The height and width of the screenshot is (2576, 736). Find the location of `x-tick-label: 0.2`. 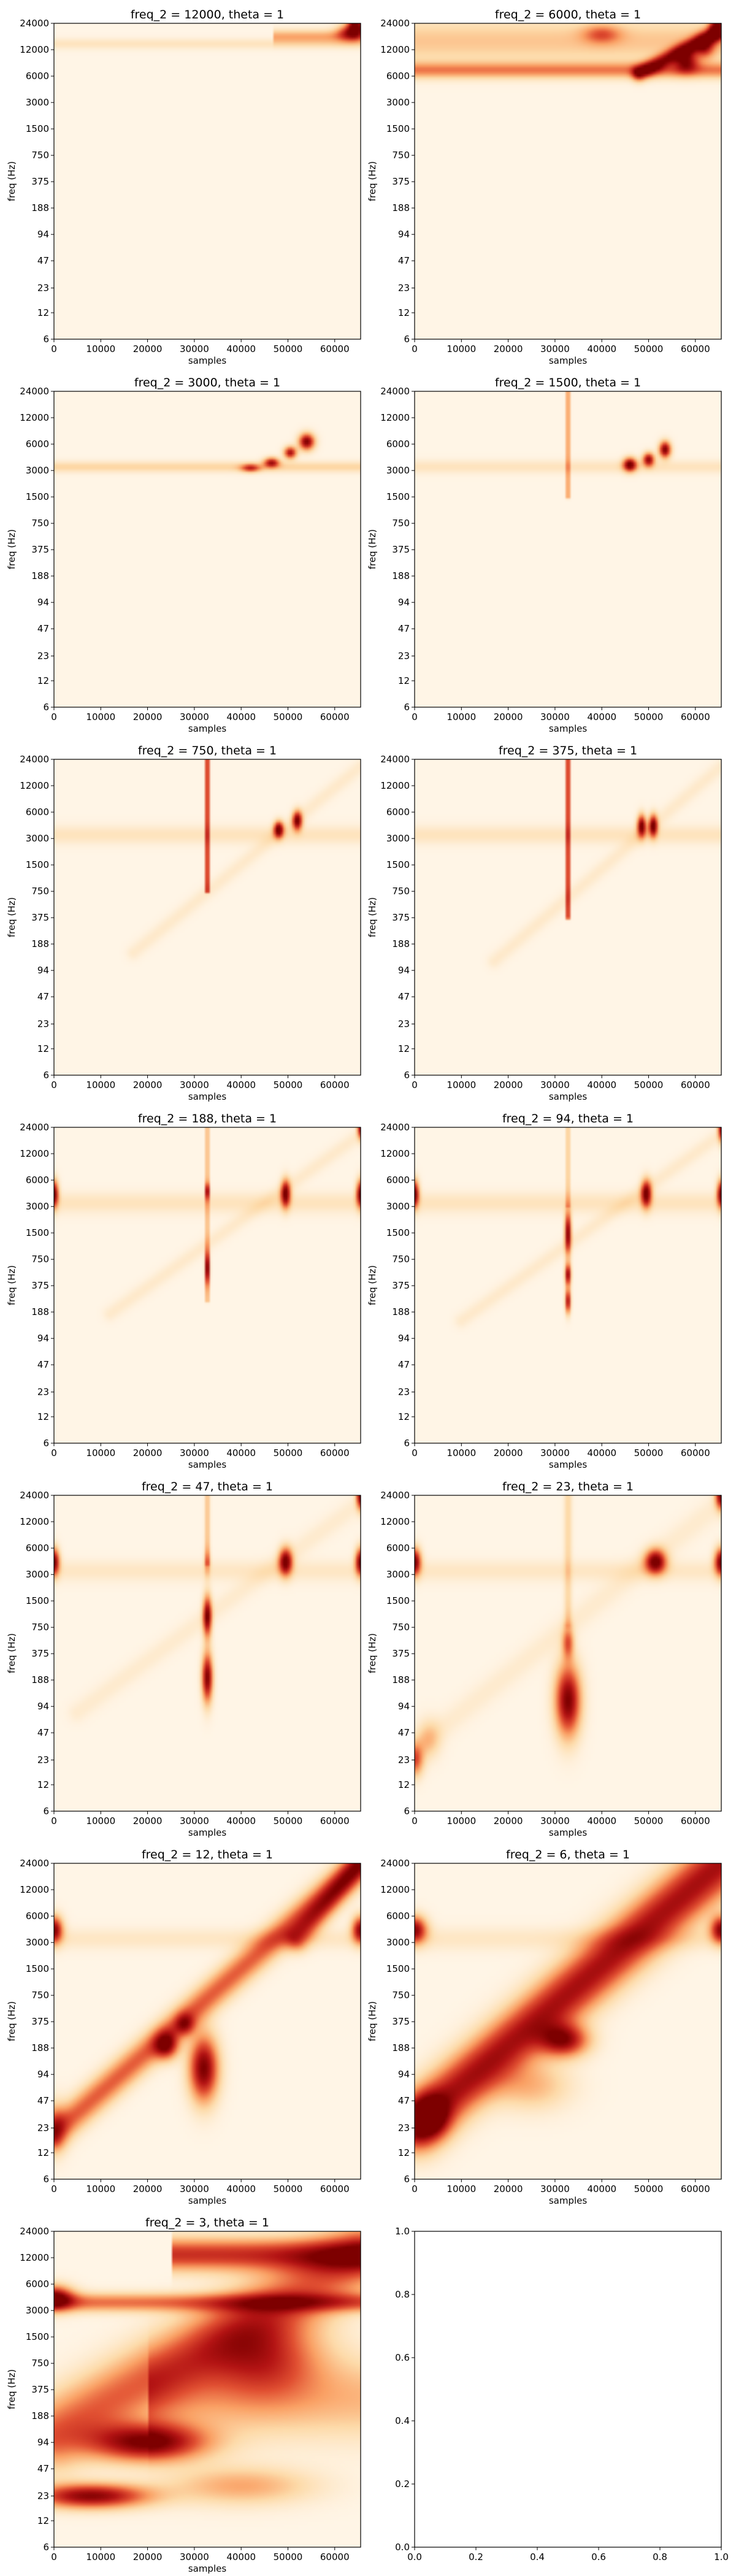

x-tick-label: 0.2 is located at coordinates (476, 2557).